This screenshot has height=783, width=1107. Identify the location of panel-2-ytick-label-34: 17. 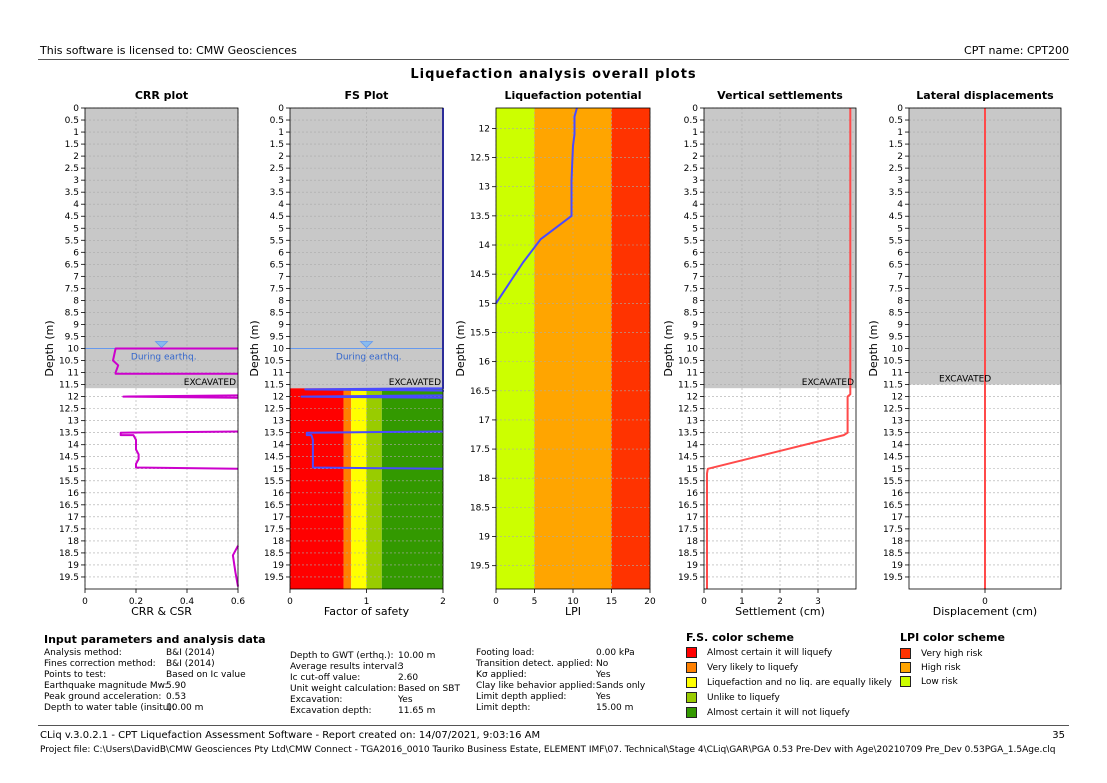
(278, 518).